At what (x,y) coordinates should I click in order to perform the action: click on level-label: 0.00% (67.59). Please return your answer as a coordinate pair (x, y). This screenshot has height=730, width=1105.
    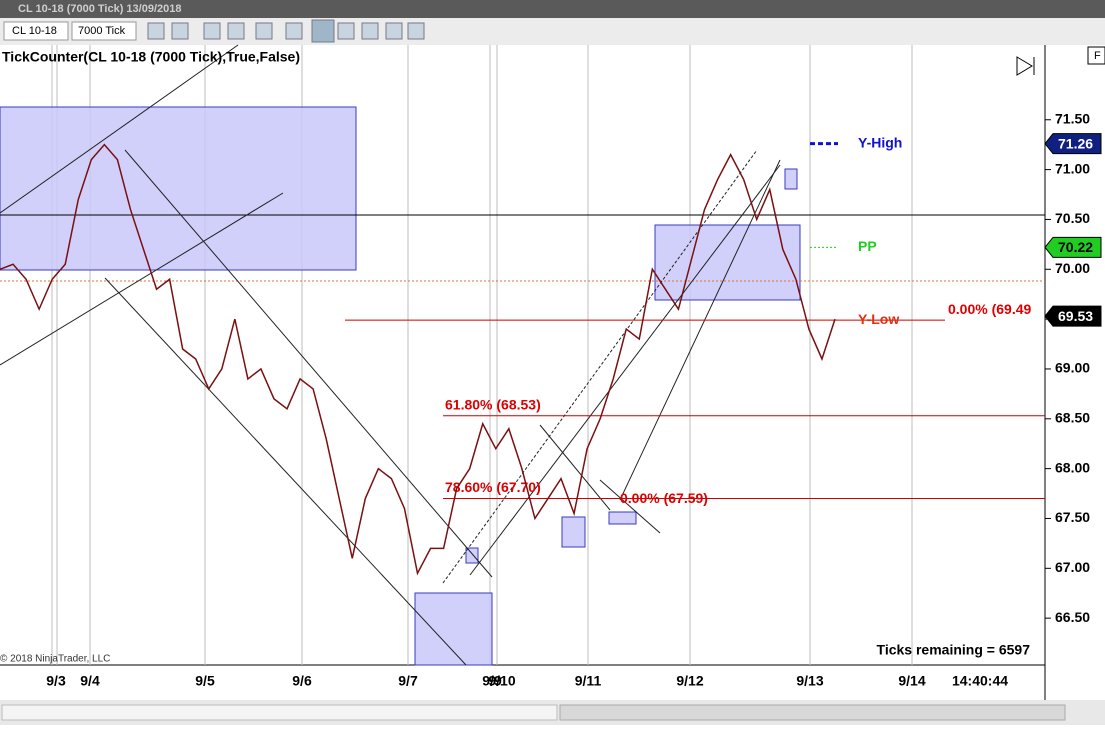
    Looking at the image, I should click on (664, 498).